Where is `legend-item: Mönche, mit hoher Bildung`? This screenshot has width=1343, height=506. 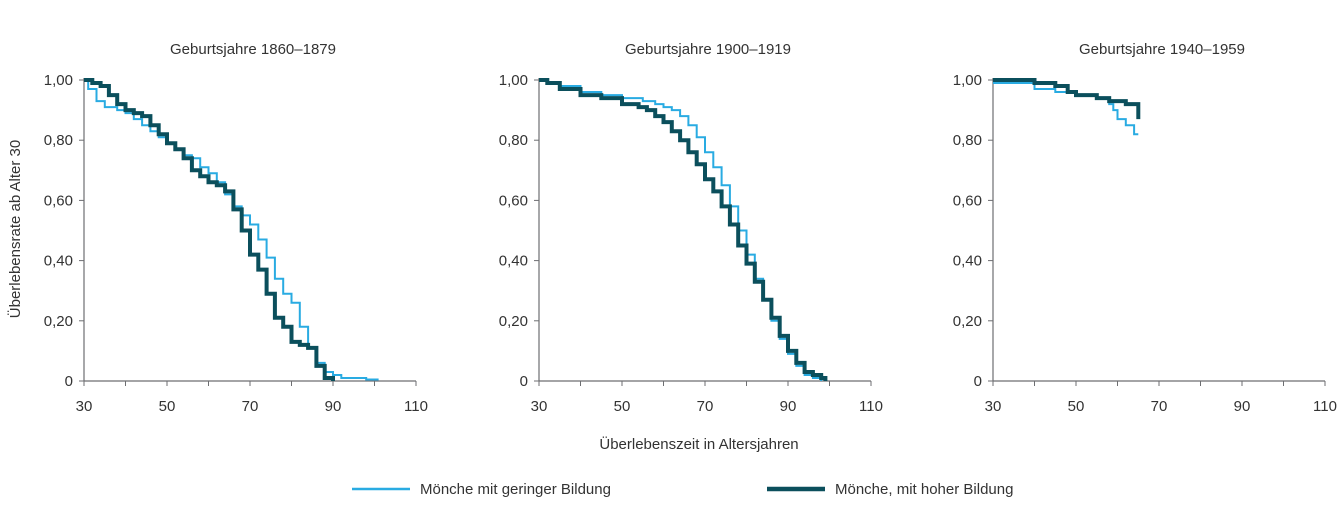
legend-item: Mönche, mit hoher Bildung is located at coordinates (890, 489).